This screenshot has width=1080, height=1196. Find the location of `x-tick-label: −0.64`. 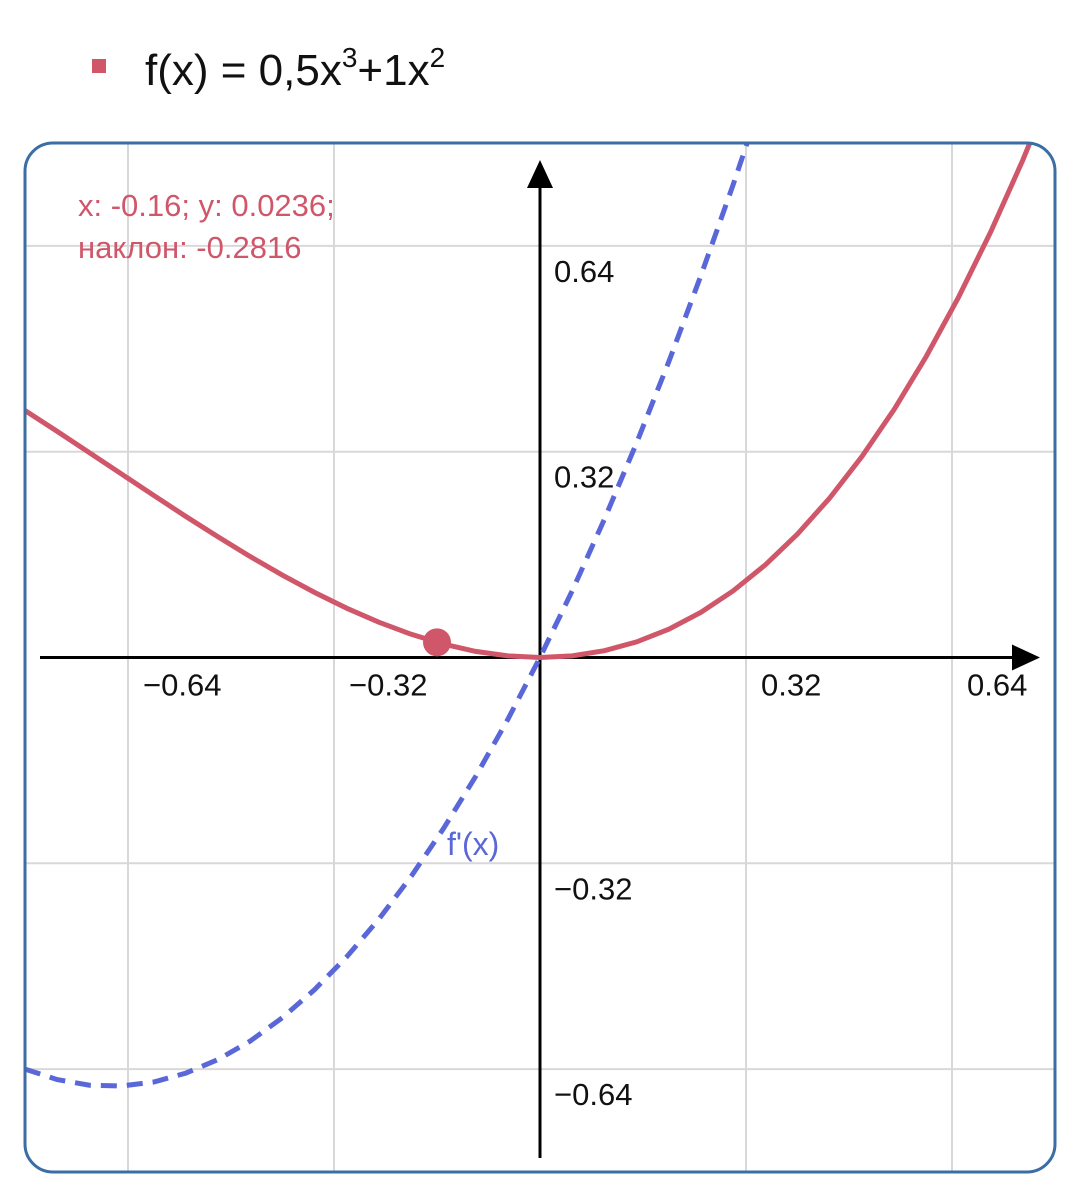

x-tick-label: −0.64 is located at coordinates (182, 685).